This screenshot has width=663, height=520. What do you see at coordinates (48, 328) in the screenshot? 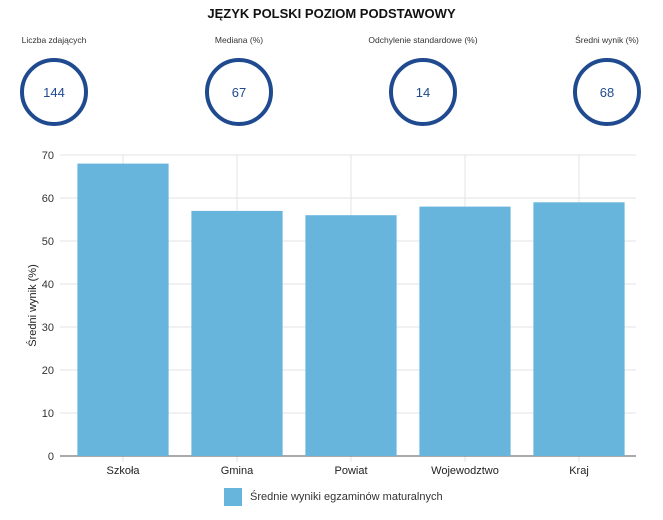
I see `y-tick-label: 30` at bounding box center [48, 328].